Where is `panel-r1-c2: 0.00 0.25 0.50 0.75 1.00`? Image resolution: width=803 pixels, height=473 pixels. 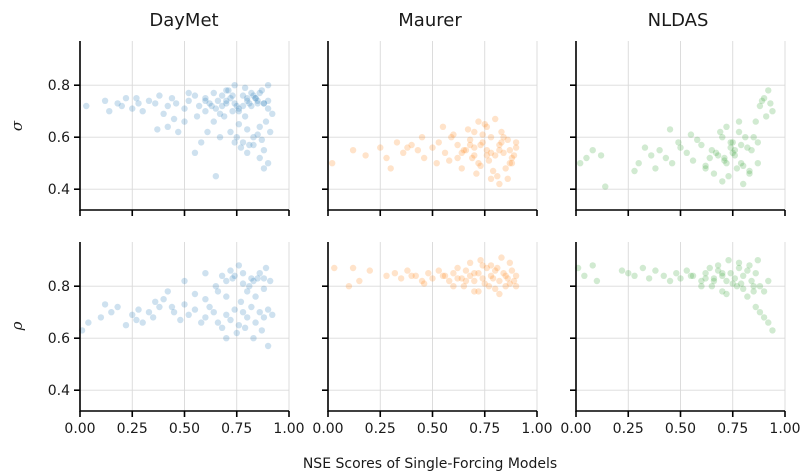
panel-r1-c2: 0.00 0.25 0.50 0.75 1.00 is located at coordinates (680, 339).